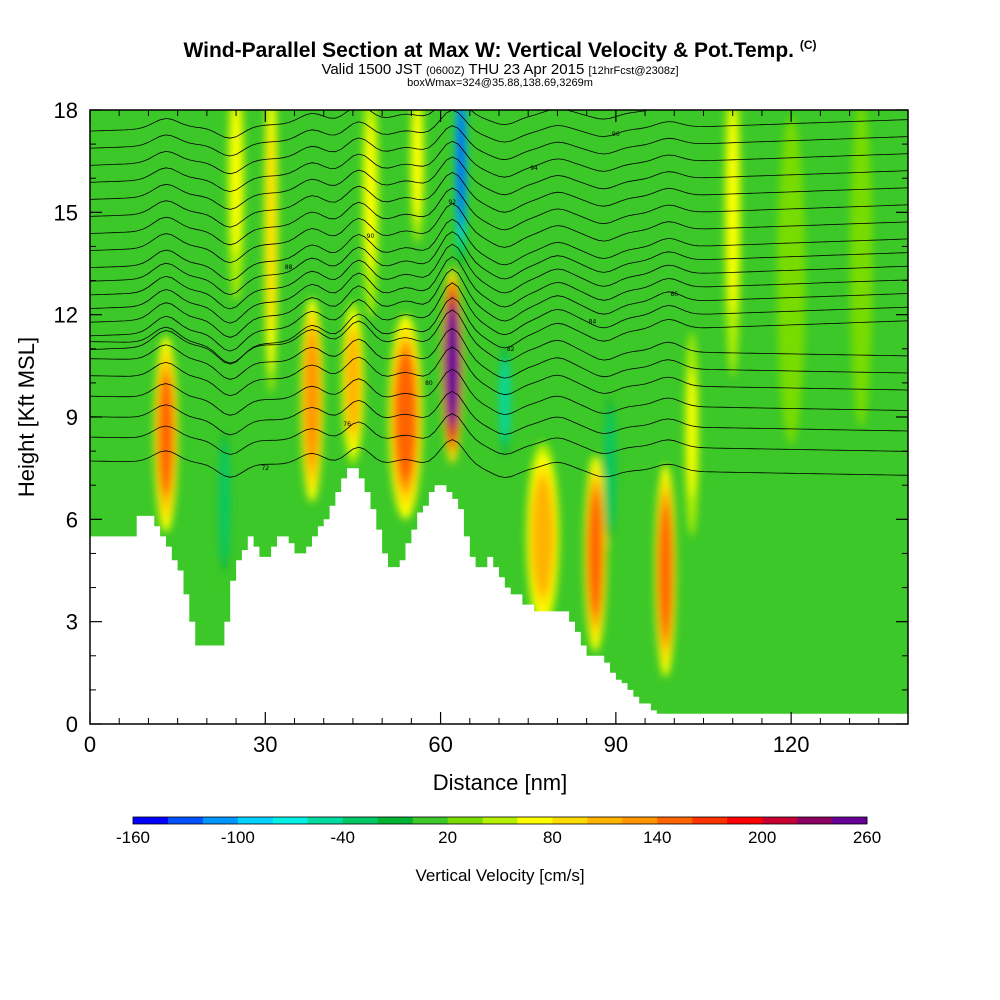 The width and height of the screenshot is (1000, 1000). Describe the element at coordinates (616, 744) in the screenshot. I see `x-tick-label: 90` at that location.